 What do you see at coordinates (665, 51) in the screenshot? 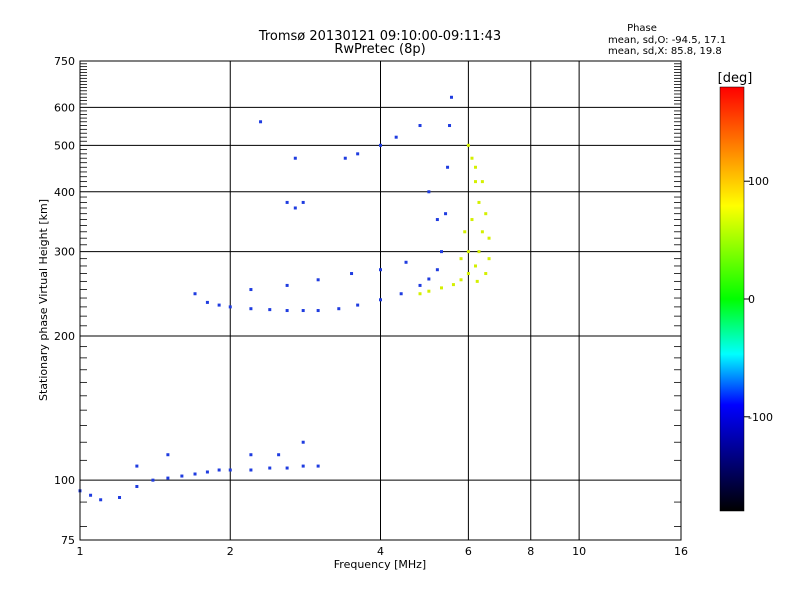
I see `stats-line-x: mean, sd,X: 85.8, 19.8` at bounding box center [665, 51].